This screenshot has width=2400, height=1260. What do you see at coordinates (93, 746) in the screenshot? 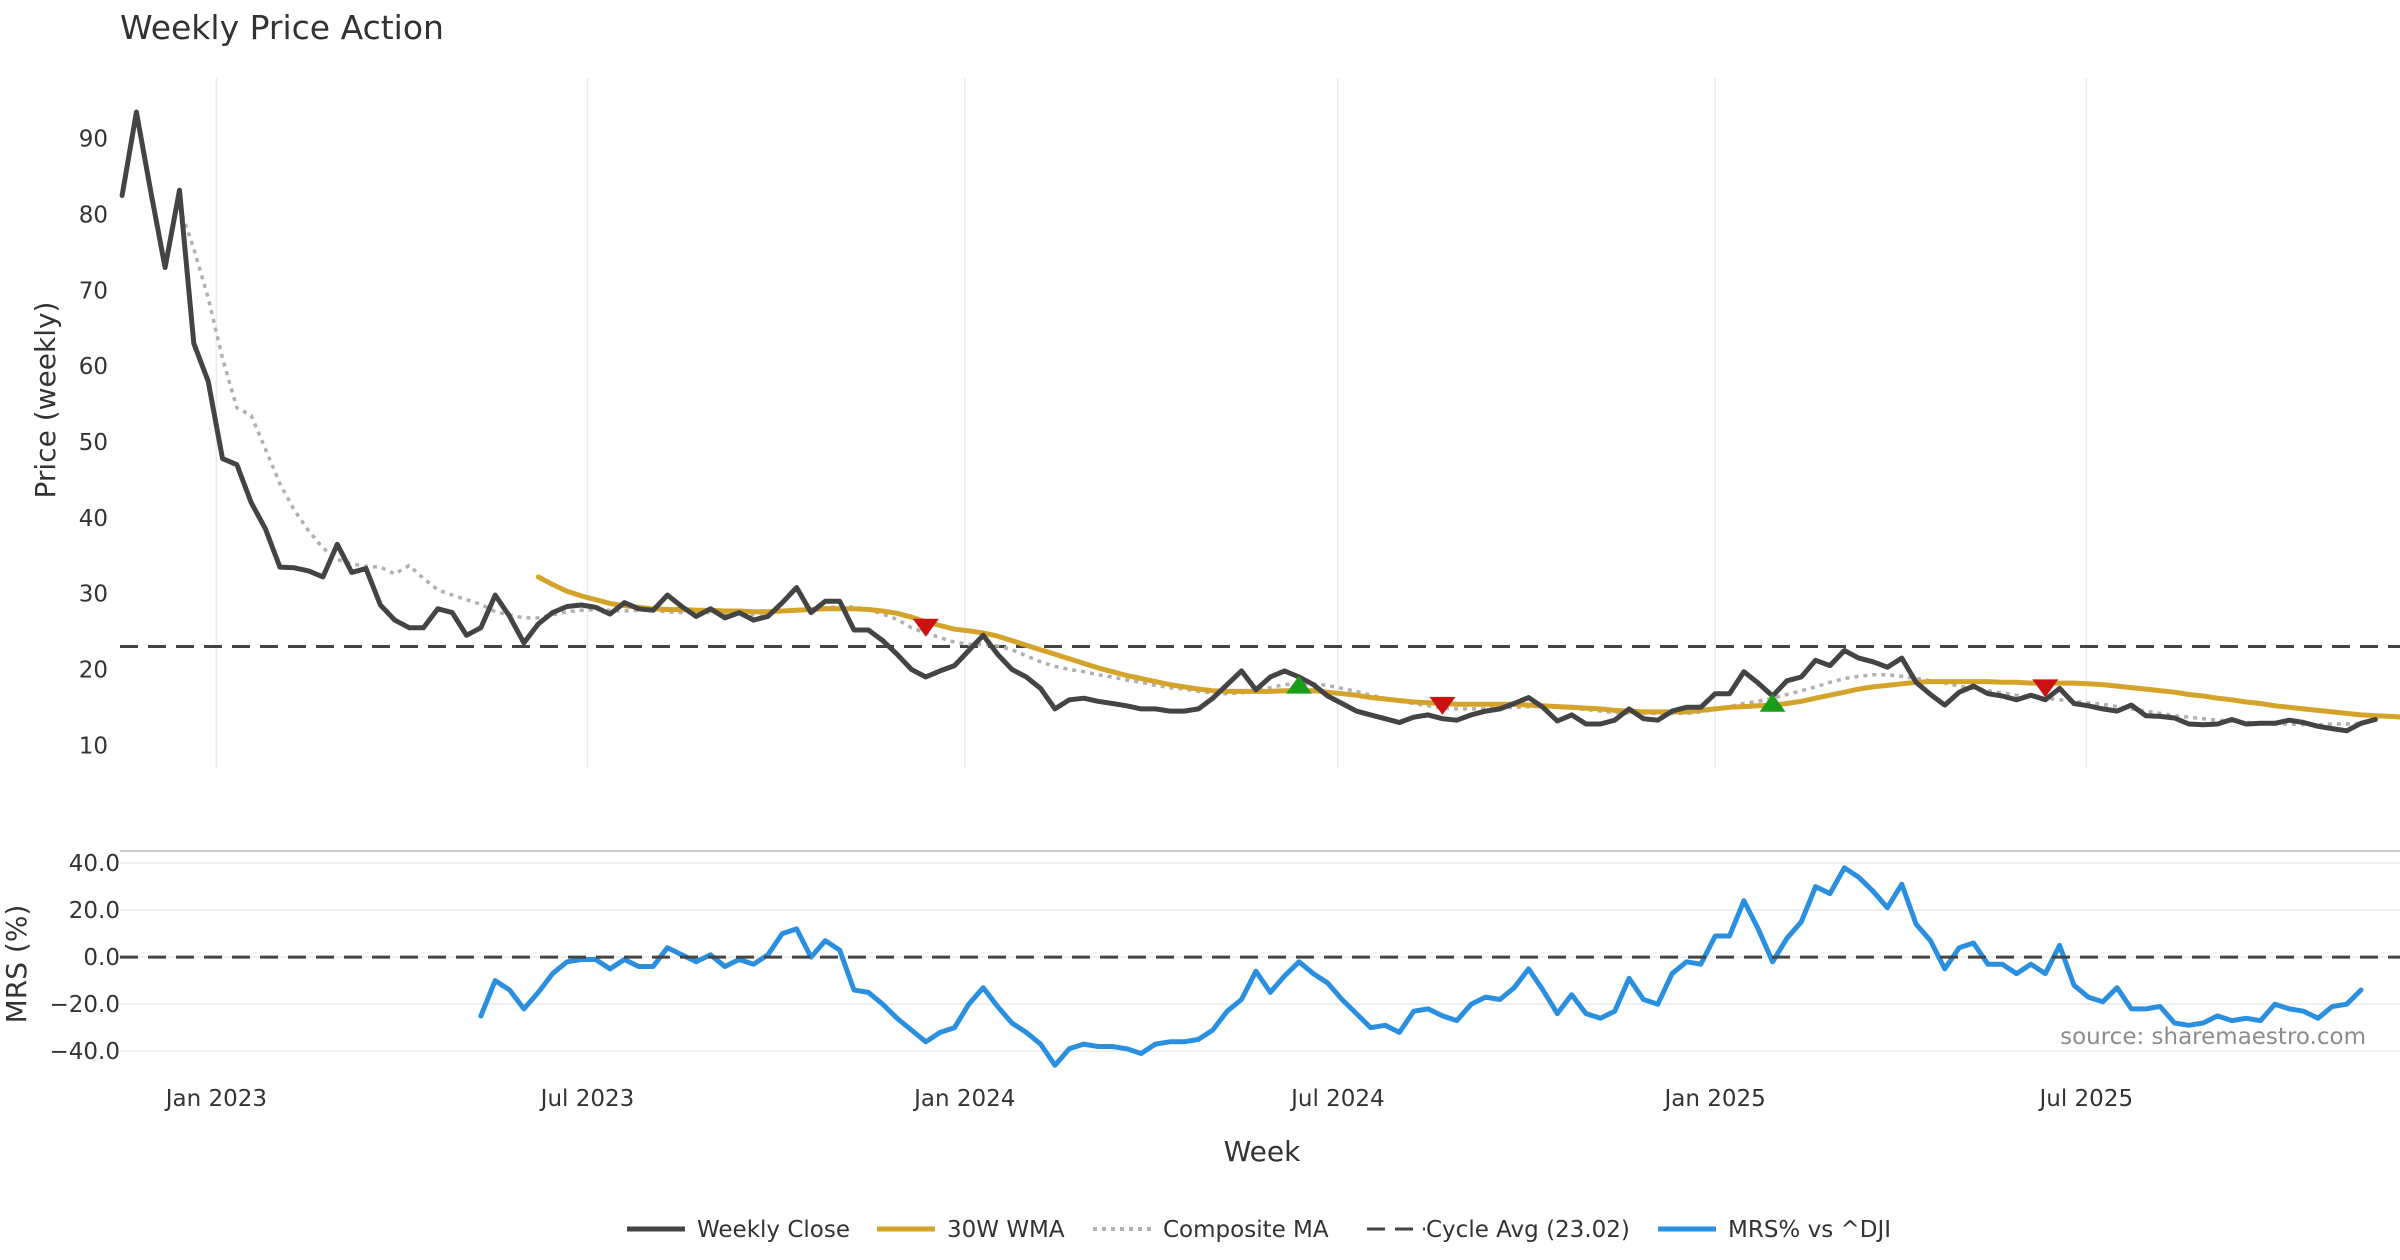
I see `price-y-tick-label: 10` at bounding box center [93, 746].